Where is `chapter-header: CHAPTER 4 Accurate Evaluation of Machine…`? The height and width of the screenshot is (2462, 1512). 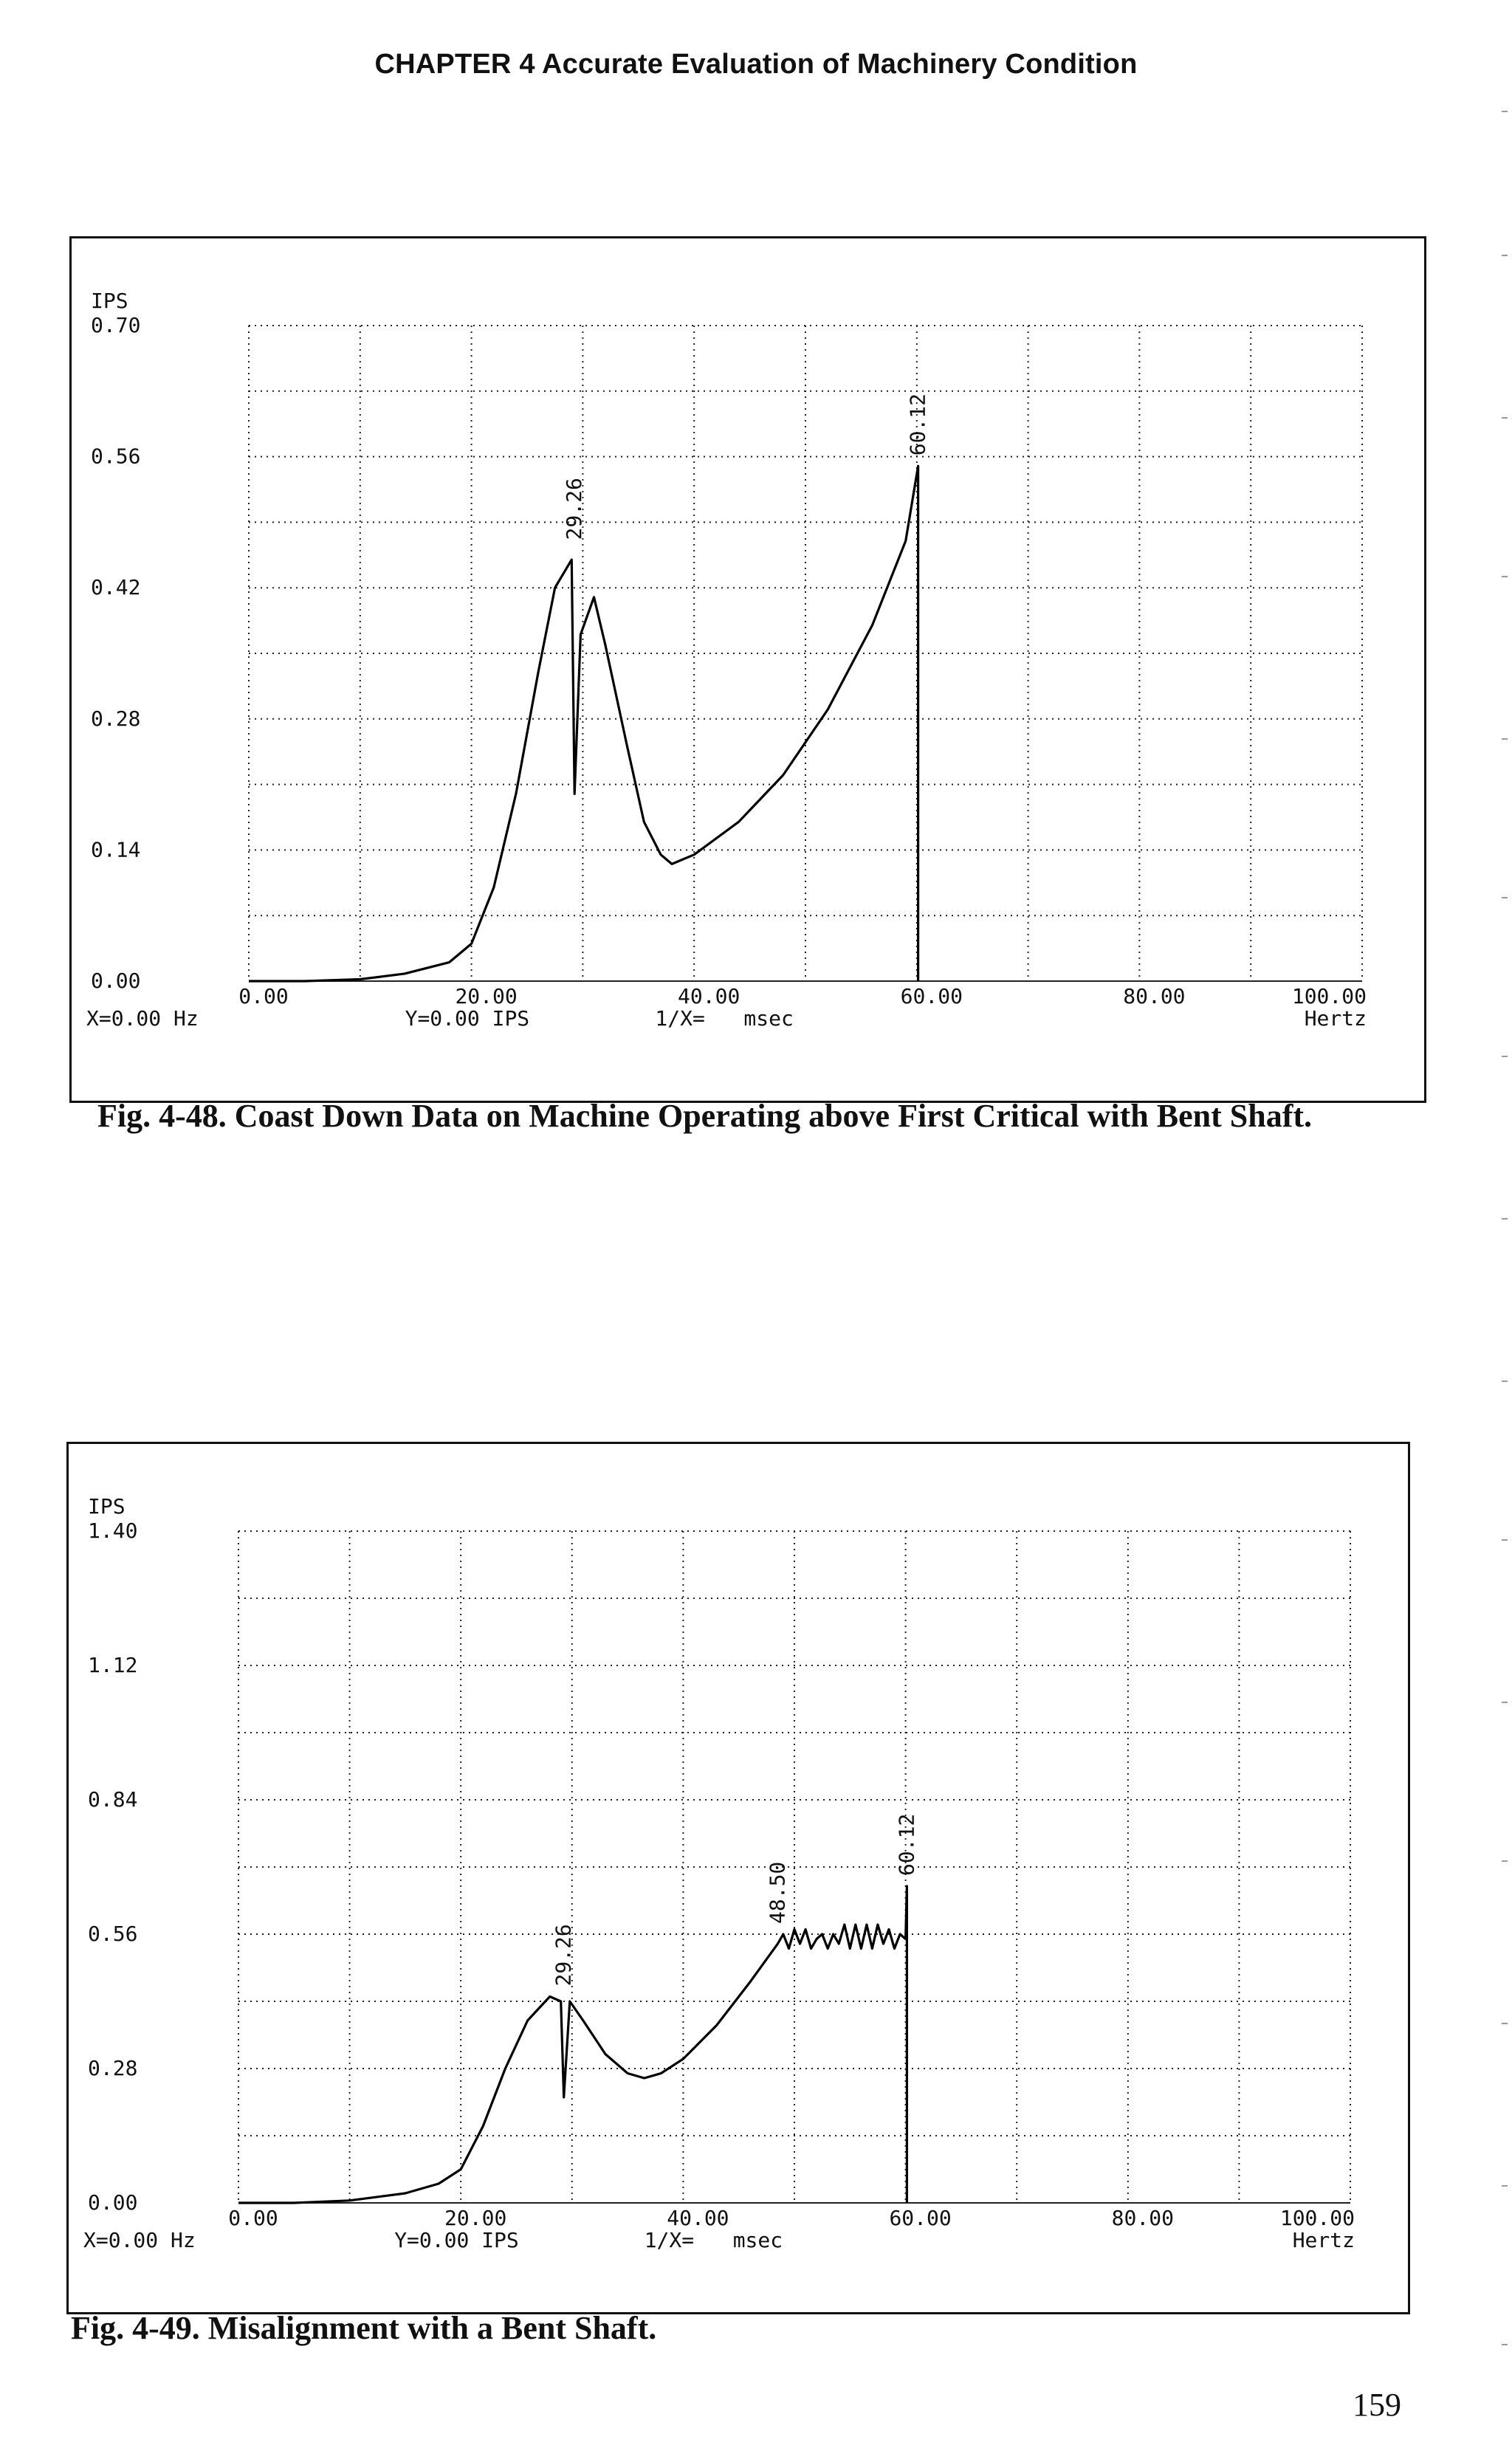
chapter-header: CHAPTER 4 Accurate Evaluation of Machine… is located at coordinates (756, 64).